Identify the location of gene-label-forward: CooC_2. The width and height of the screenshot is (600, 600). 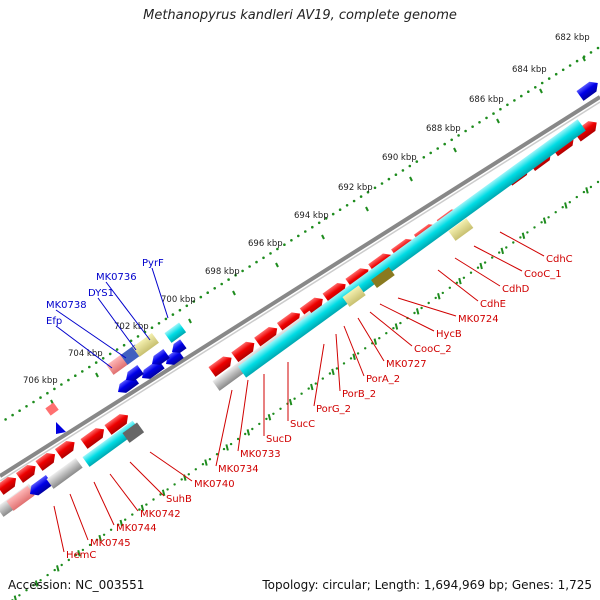
(433, 349).